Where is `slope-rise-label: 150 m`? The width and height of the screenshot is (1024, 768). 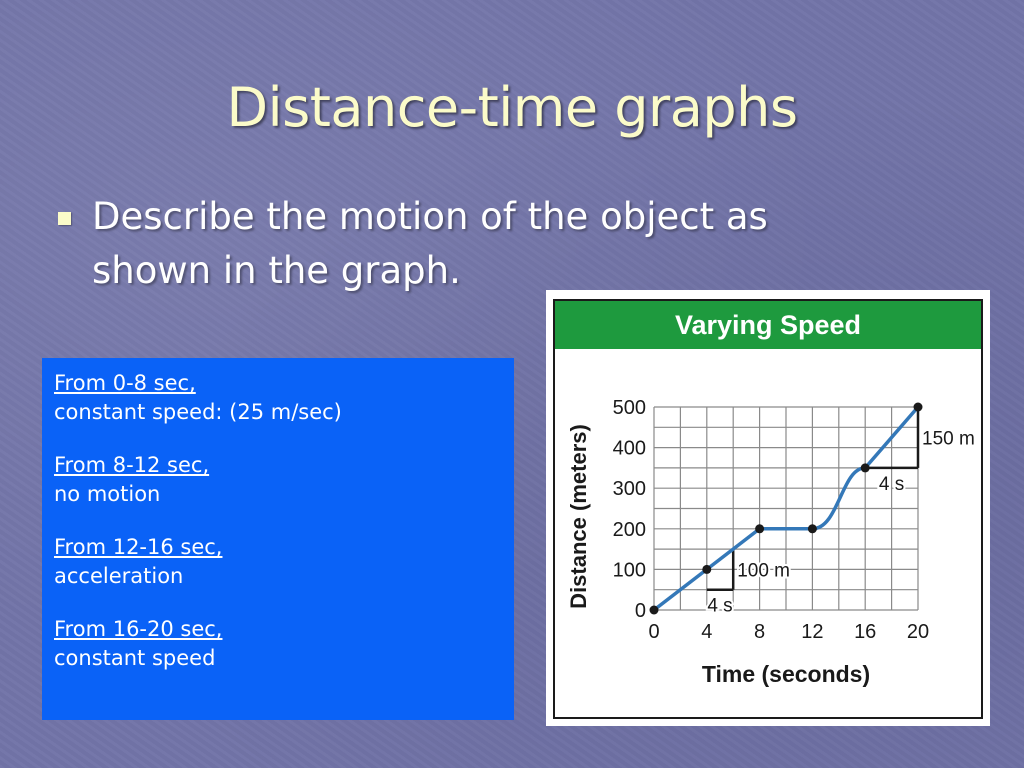
slope-rise-label: 150 m is located at coordinates (948, 438).